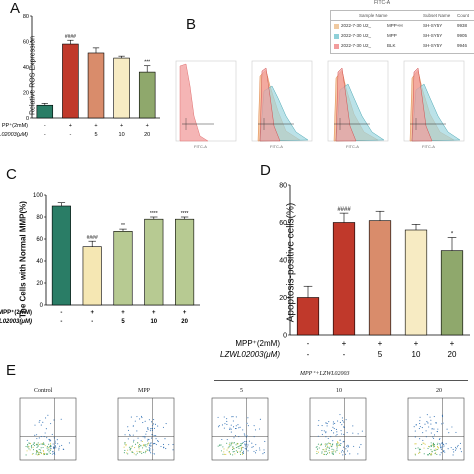  I want to click on chart-d-ylabel: Apoptosis-positive cells(%), so click(291, 262).